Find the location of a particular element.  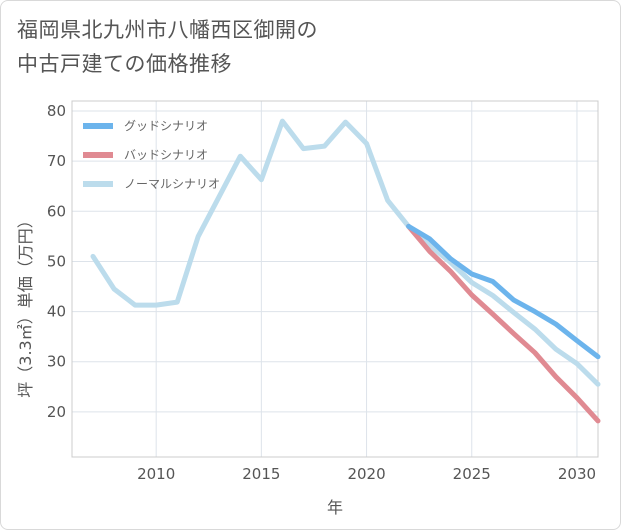

legend-label-0: グッドシナリオ is located at coordinates (166, 126).